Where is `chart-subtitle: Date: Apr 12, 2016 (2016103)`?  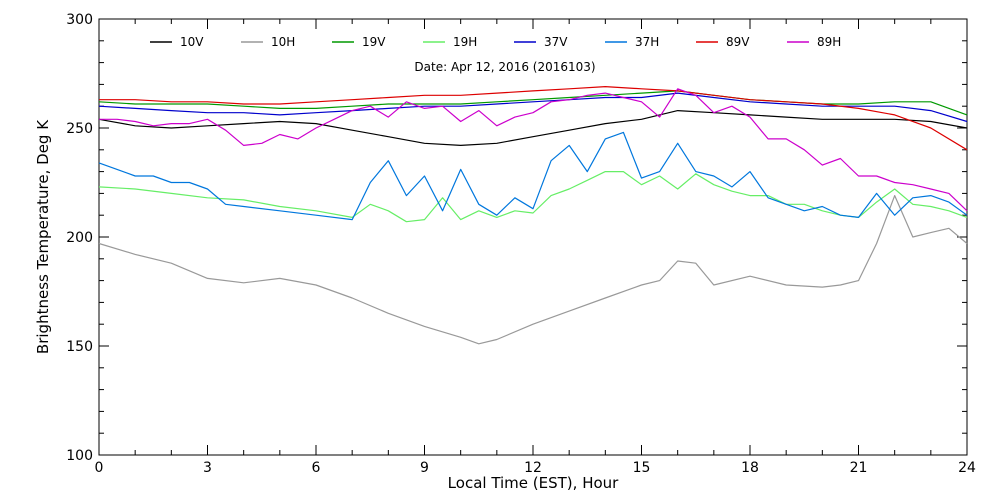 chart-subtitle: Date: Apr 12, 2016 (2016103) is located at coordinates (504, 67).